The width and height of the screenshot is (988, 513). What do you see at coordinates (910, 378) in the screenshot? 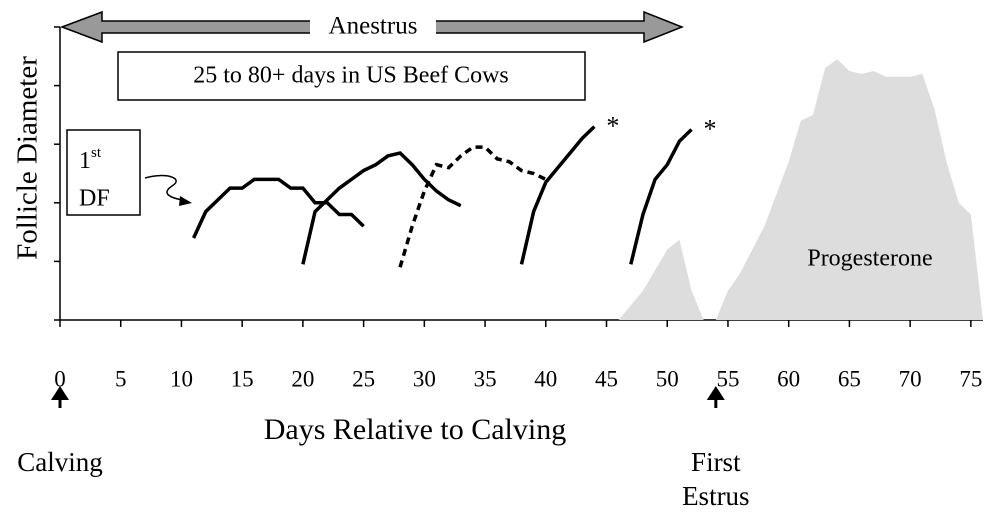
I see `x-tick-label: 70` at bounding box center [910, 378].